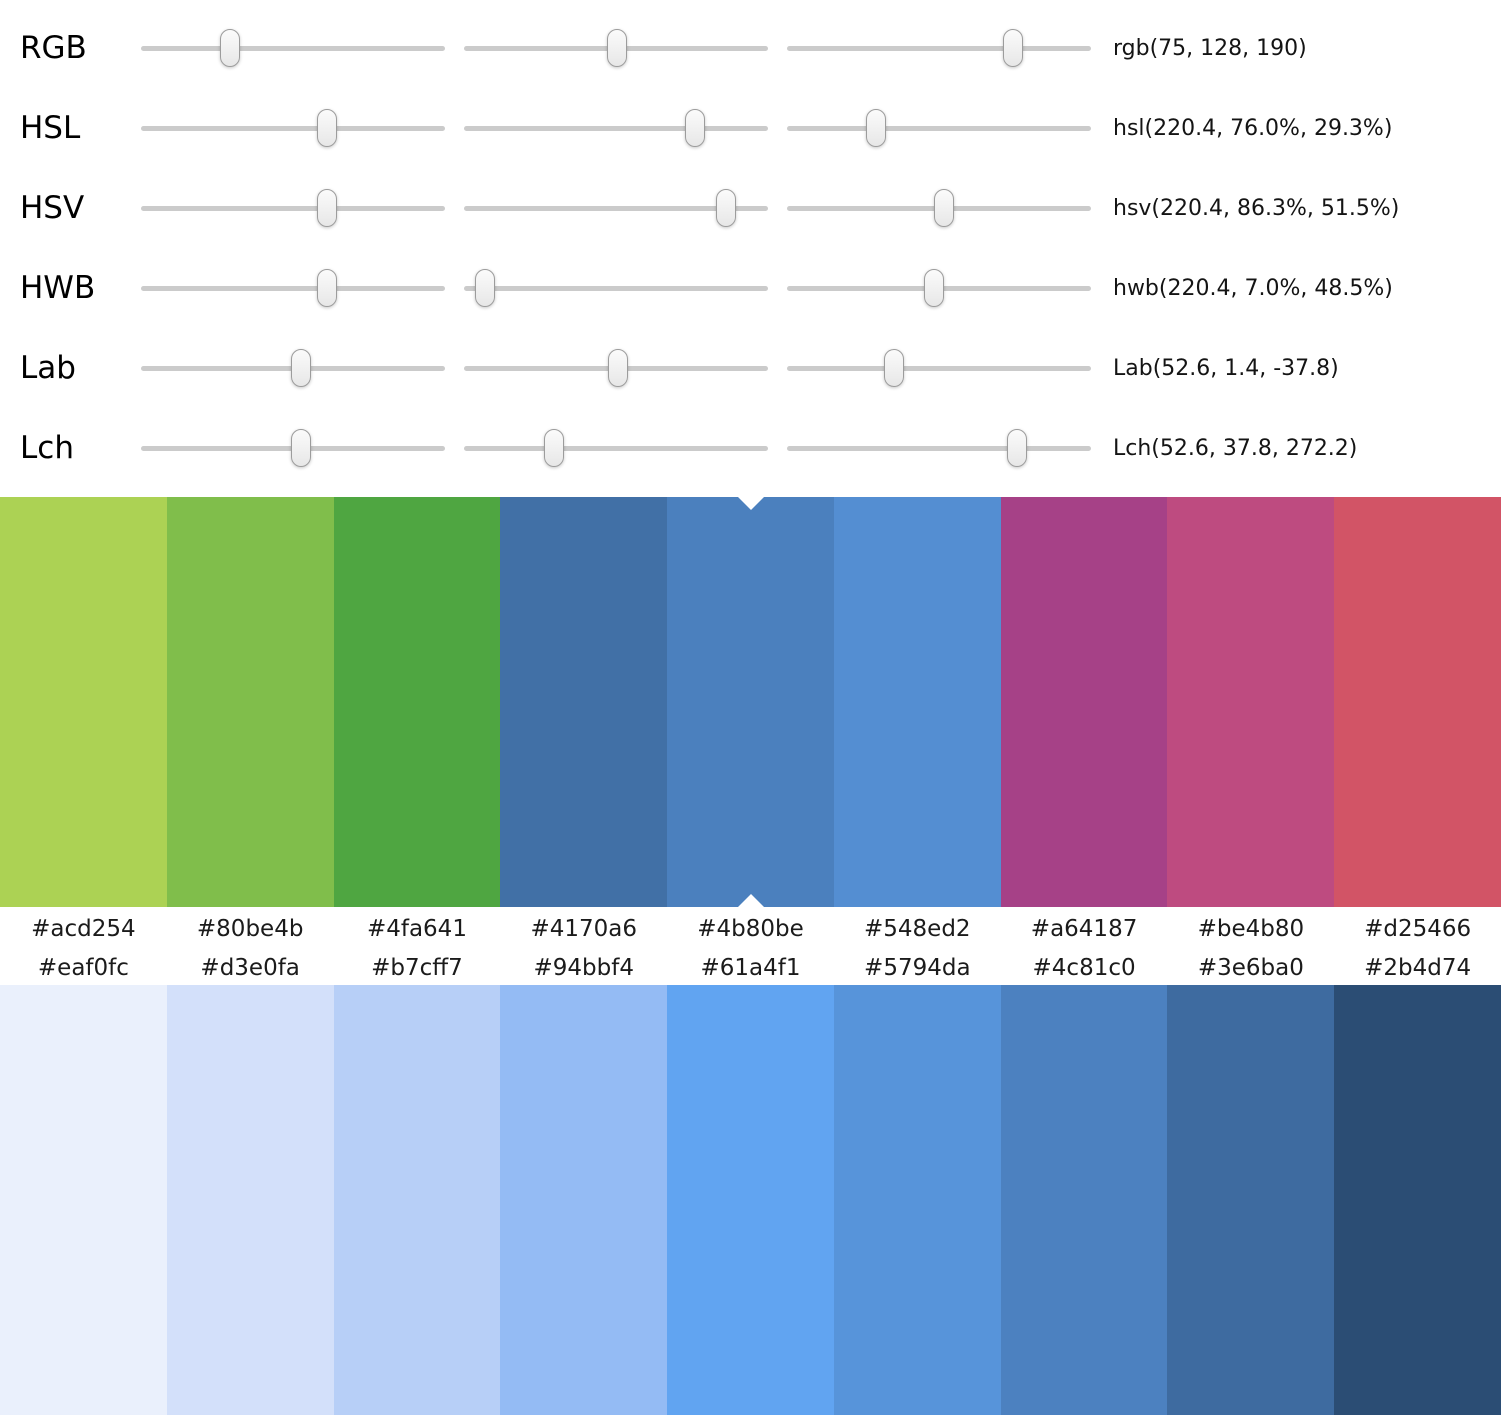  What do you see at coordinates (1251, 702) in the screenshot?
I see `swatch-be4b80` at bounding box center [1251, 702].